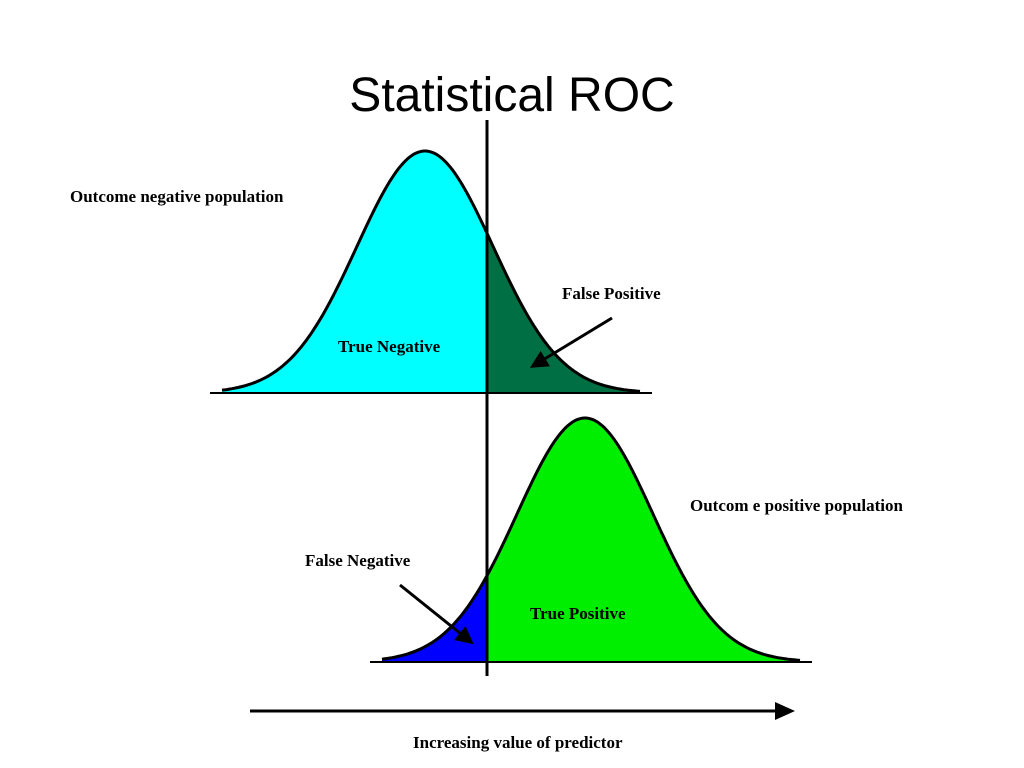  What do you see at coordinates (354, 272) in the screenshot?
I see `true-negative-region` at bounding box center [354, 272].